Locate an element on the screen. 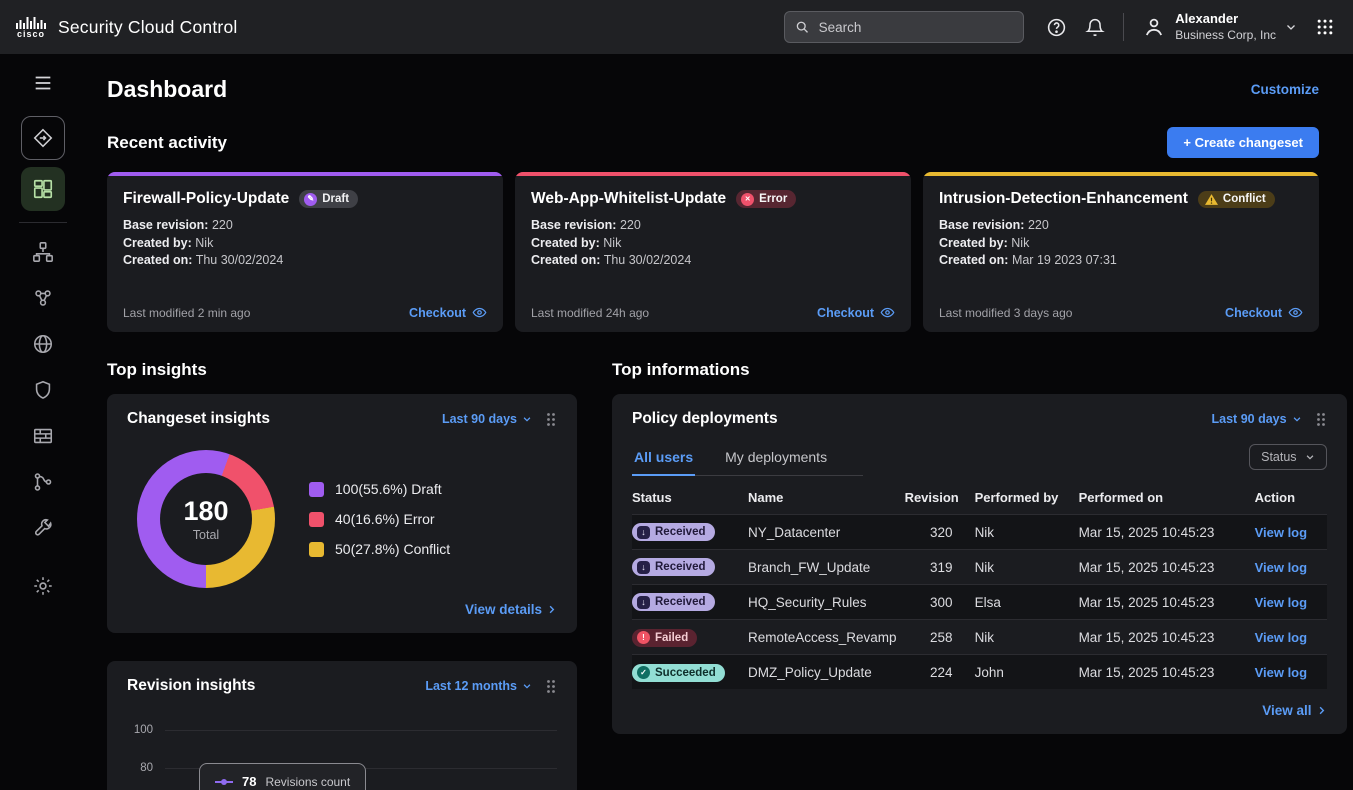  changeset-insights-card: Changeset insights Last 90 days is located at coordinates (342, 513).